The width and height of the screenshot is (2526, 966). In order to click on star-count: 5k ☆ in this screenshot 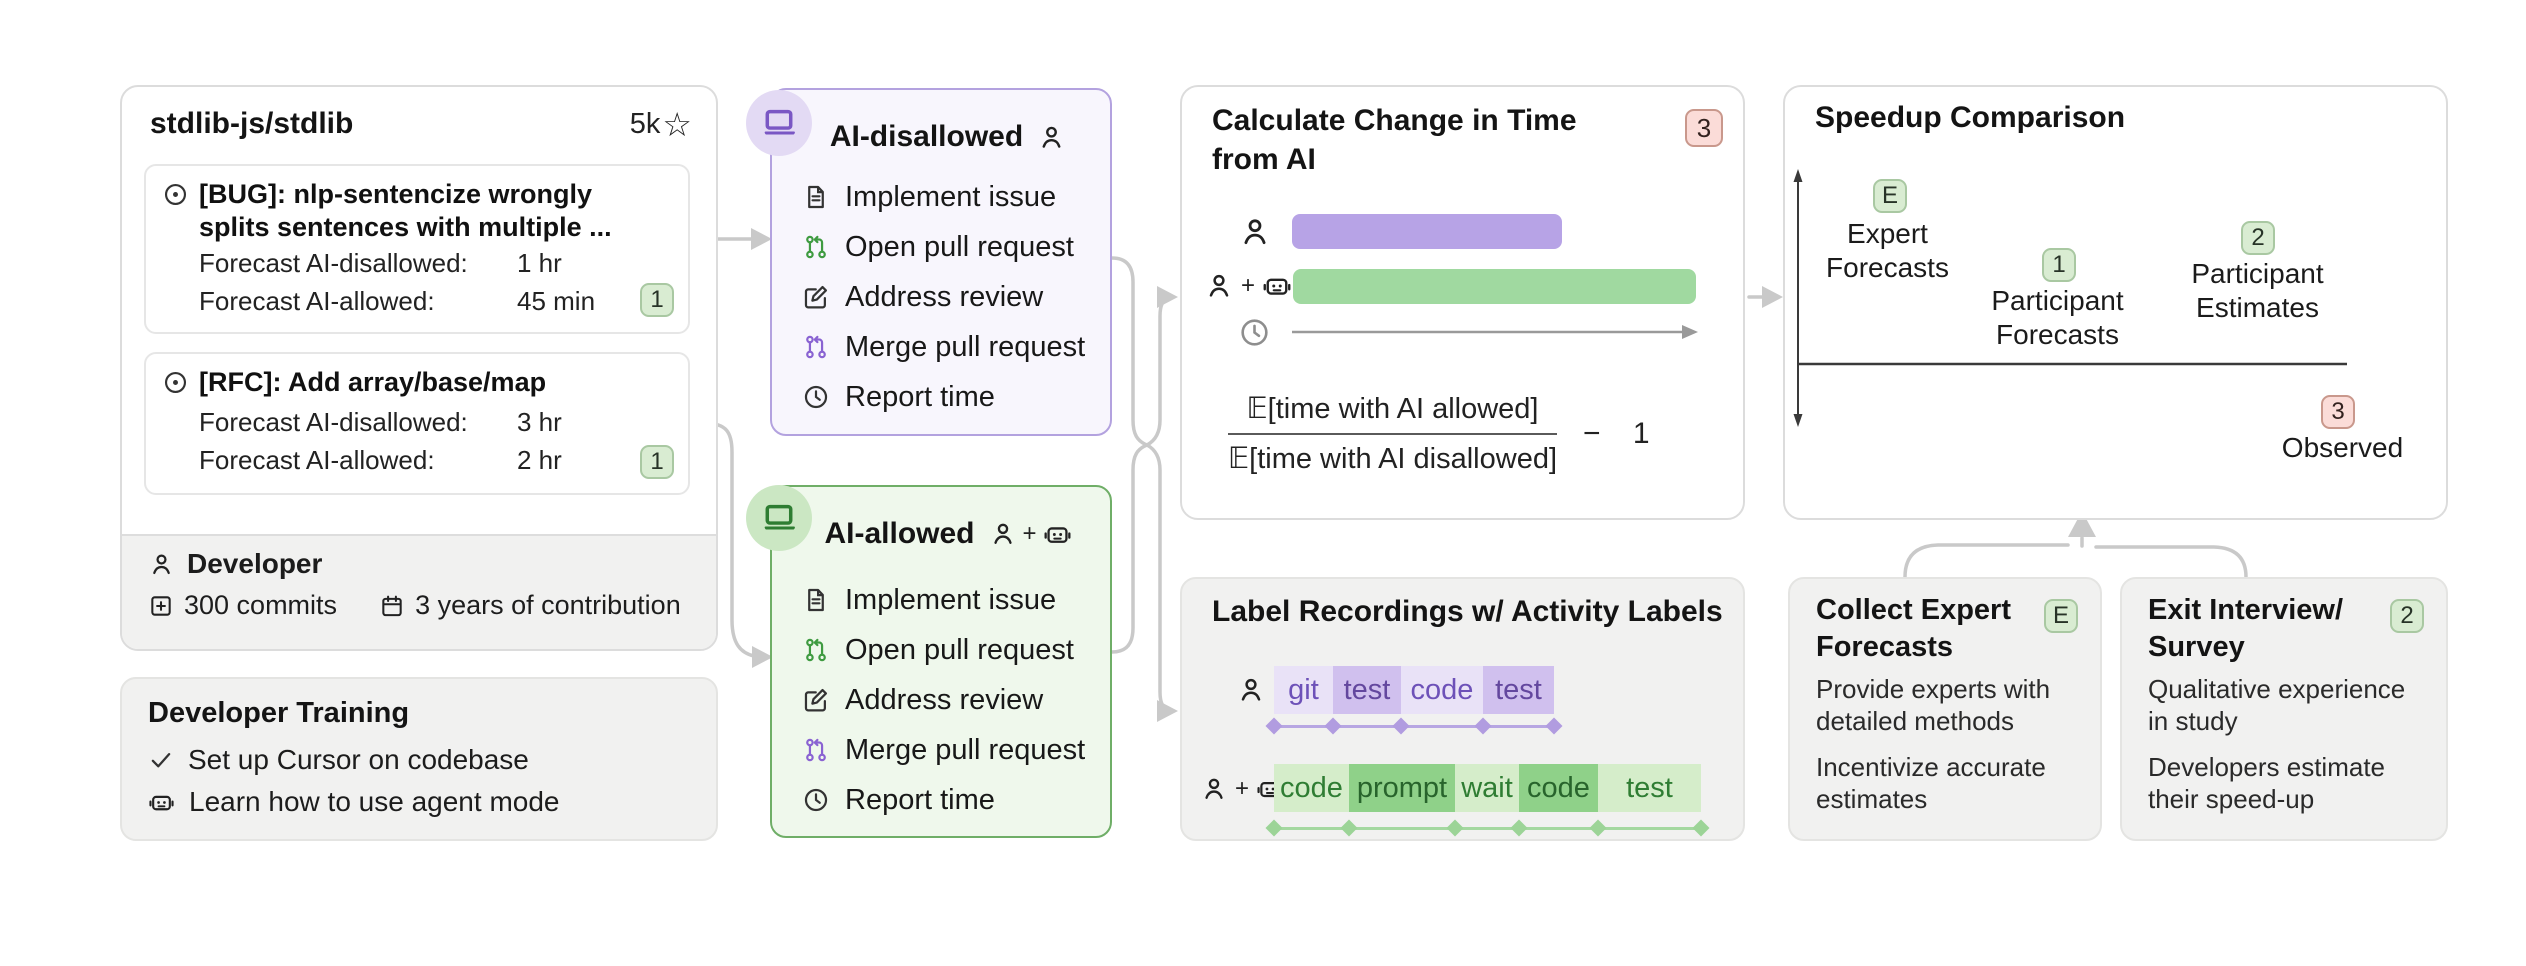, I will do `click(660, 124)`.